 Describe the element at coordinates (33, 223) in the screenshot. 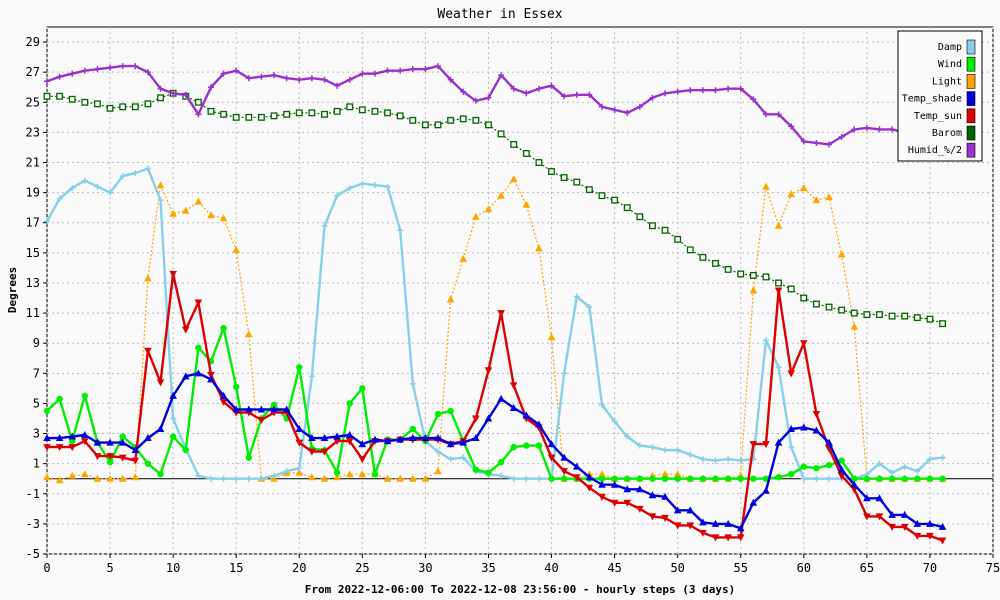

I see `y-tick-label: 17` at that location.